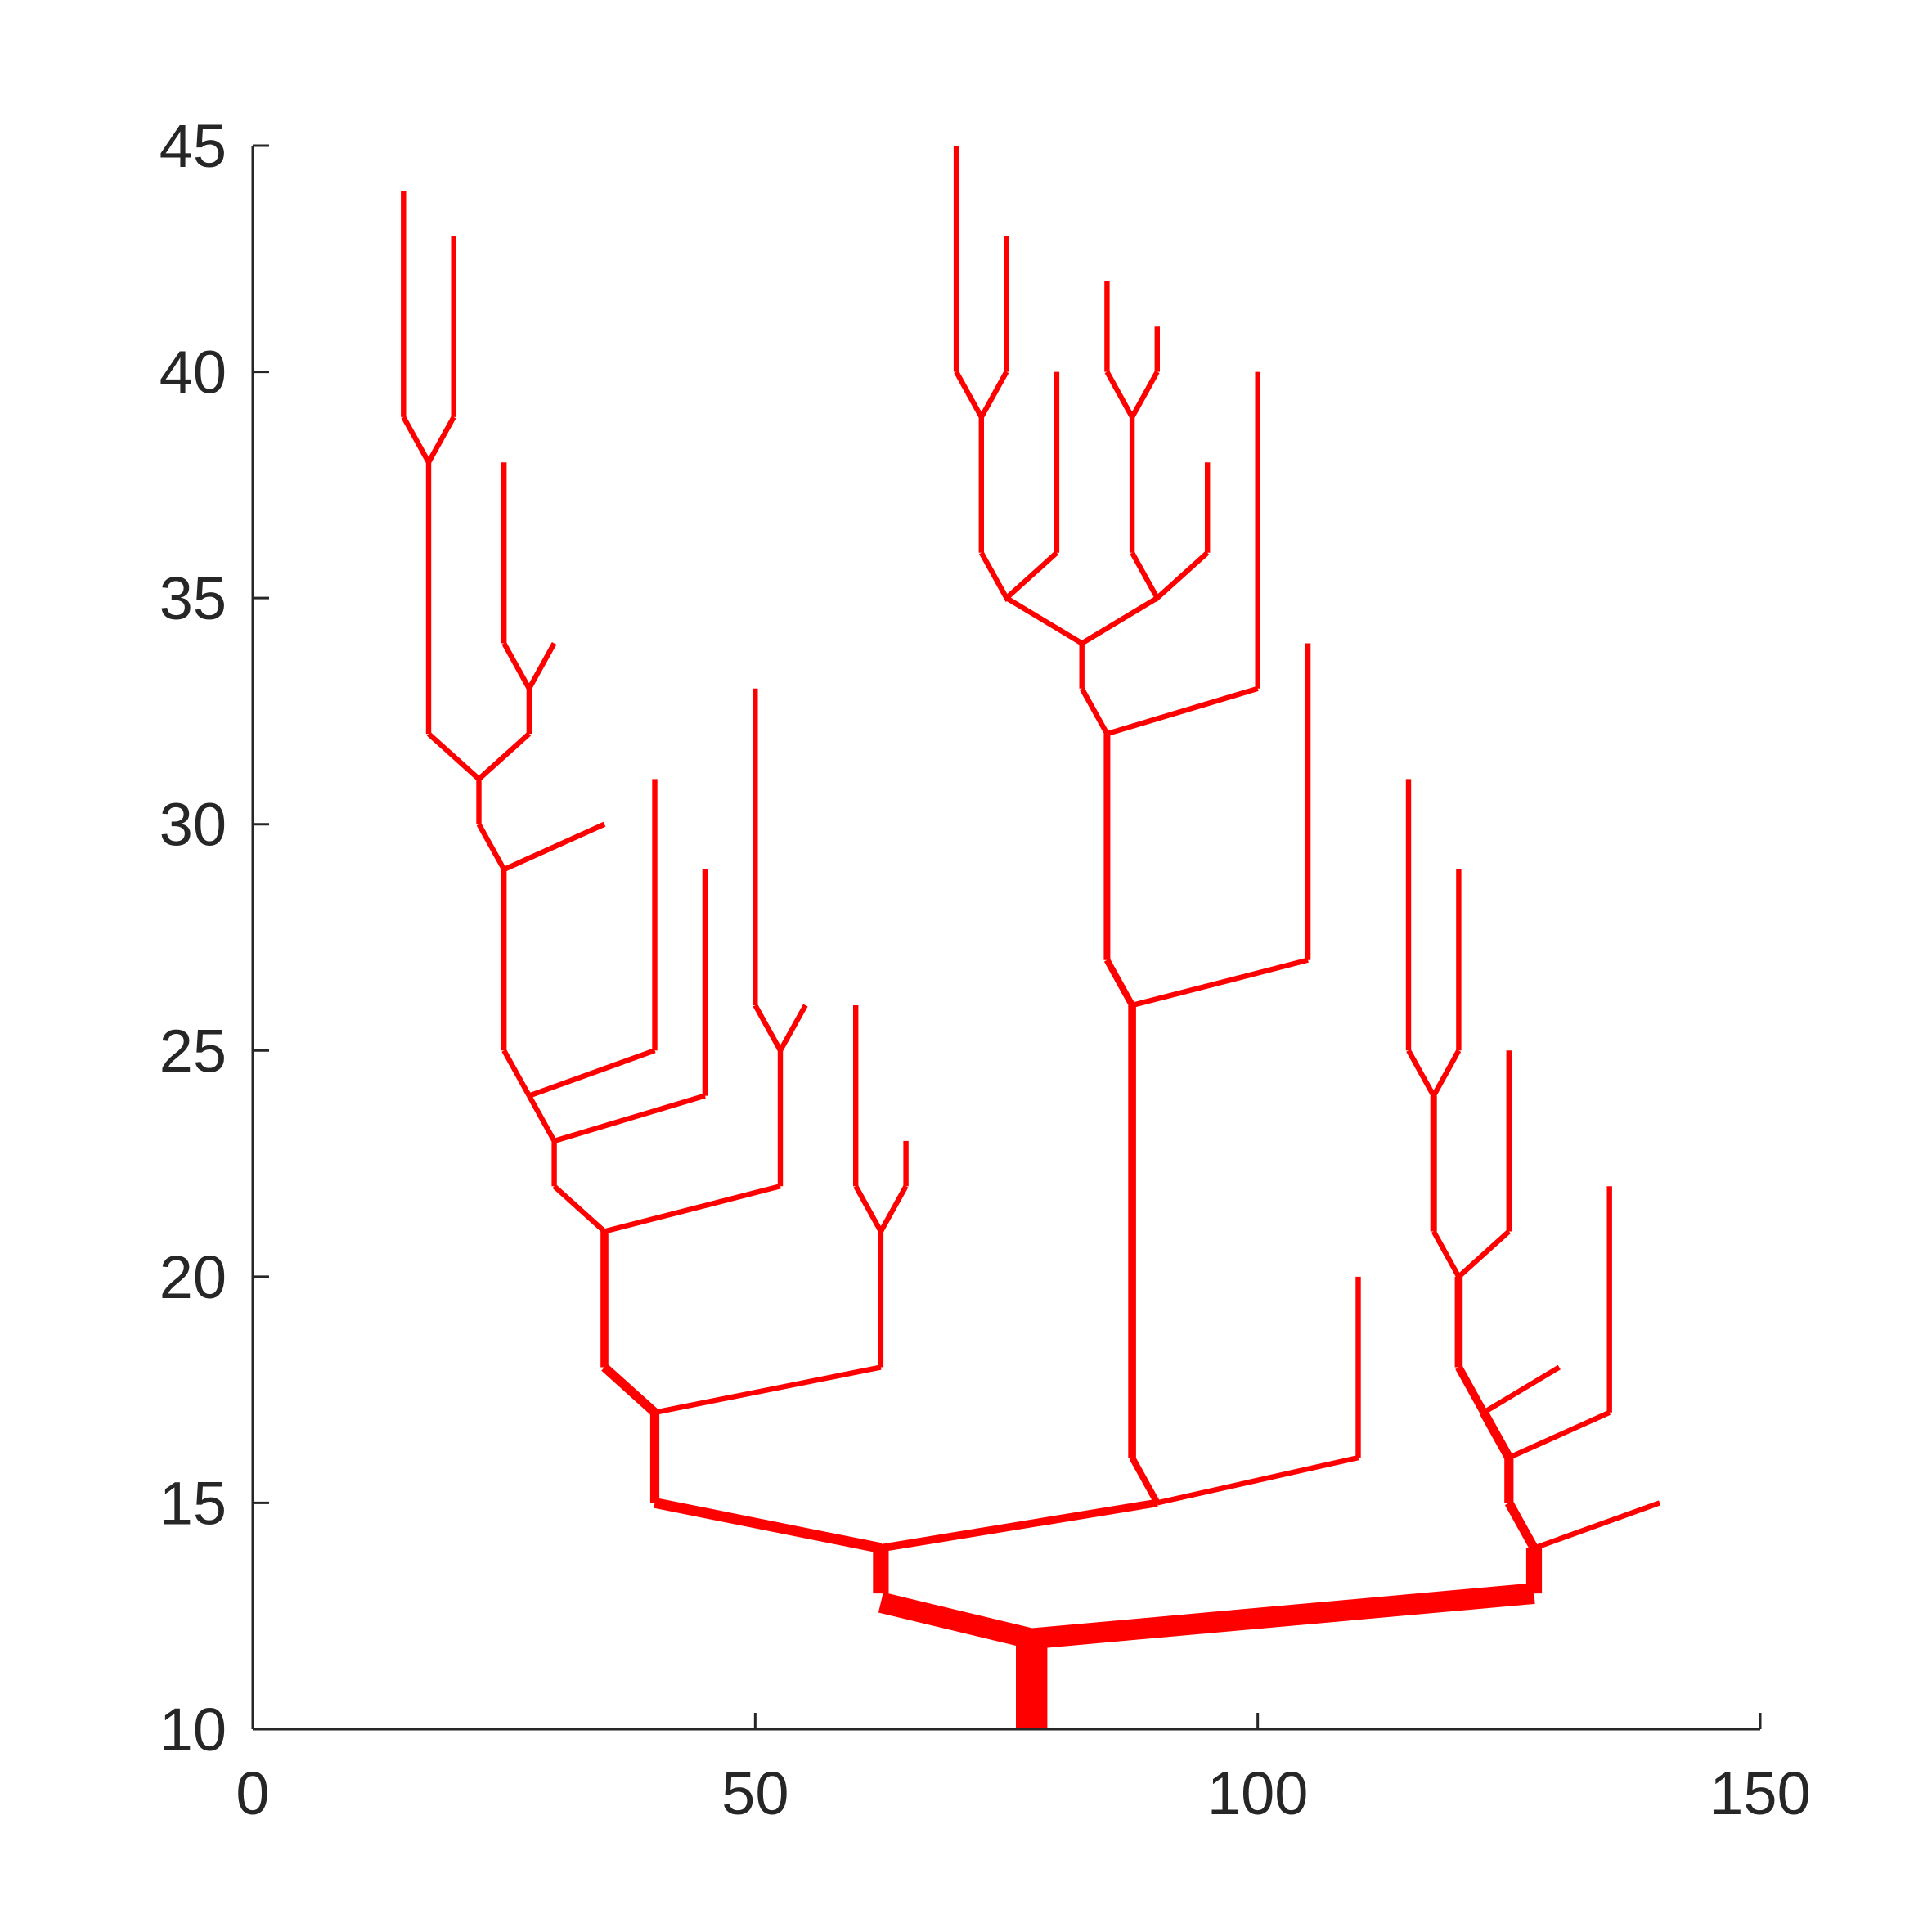 Image resolution: width=1932 pixels, height=1932 pixels. I want to click on y-tick-label: 25, so click(194, 1051).